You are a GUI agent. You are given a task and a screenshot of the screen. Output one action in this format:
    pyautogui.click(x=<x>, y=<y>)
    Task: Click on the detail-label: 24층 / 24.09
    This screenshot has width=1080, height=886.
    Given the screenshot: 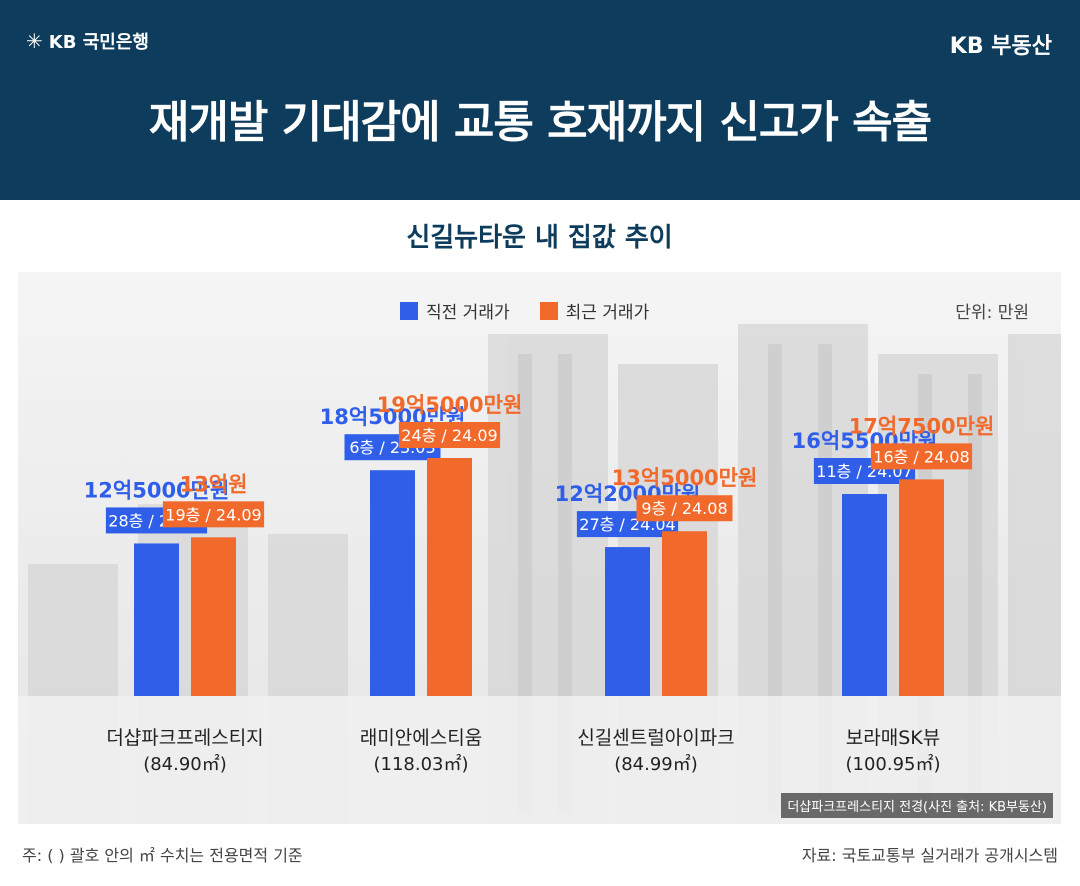 What is the action you would take?
    pyautogui.click(x=449, y=435)
    